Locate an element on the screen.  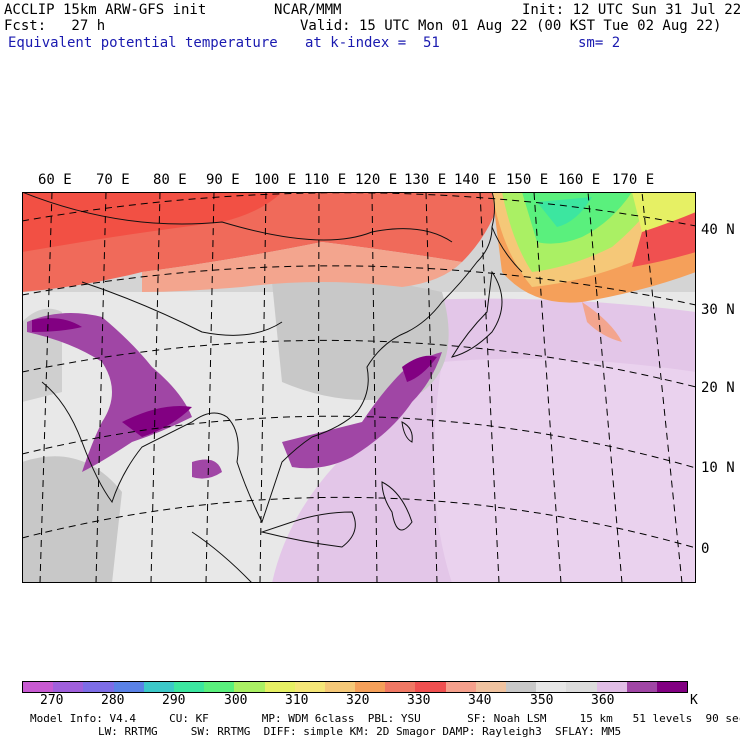
lat-label: 10 N is located at coordinates (718, 468).